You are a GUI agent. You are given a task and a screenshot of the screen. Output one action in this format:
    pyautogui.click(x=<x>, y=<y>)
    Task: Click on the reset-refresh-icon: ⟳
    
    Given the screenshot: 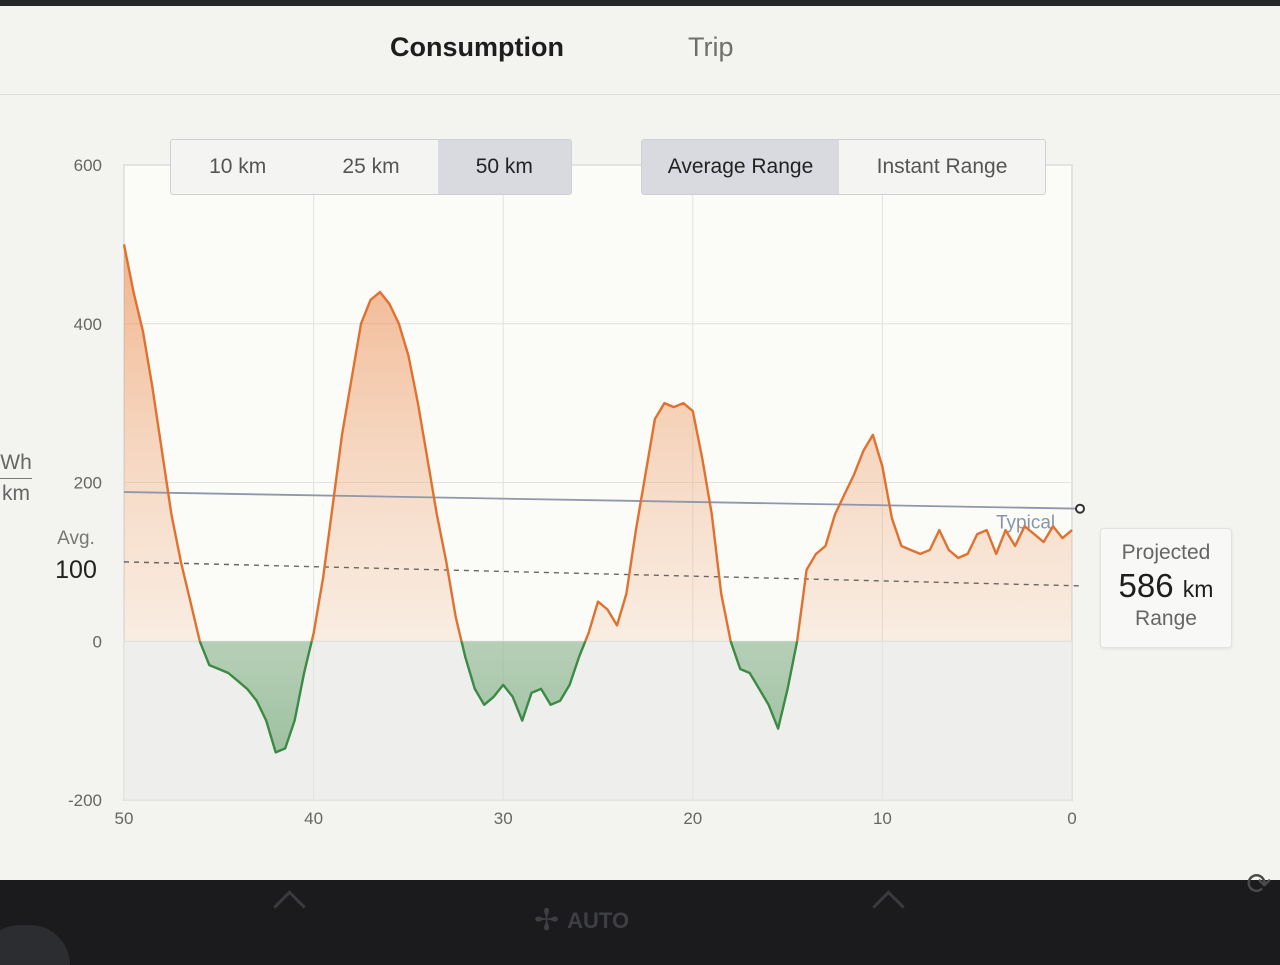 What is the action you would take?
    pyautogui.click(x=1259, y=884)
    